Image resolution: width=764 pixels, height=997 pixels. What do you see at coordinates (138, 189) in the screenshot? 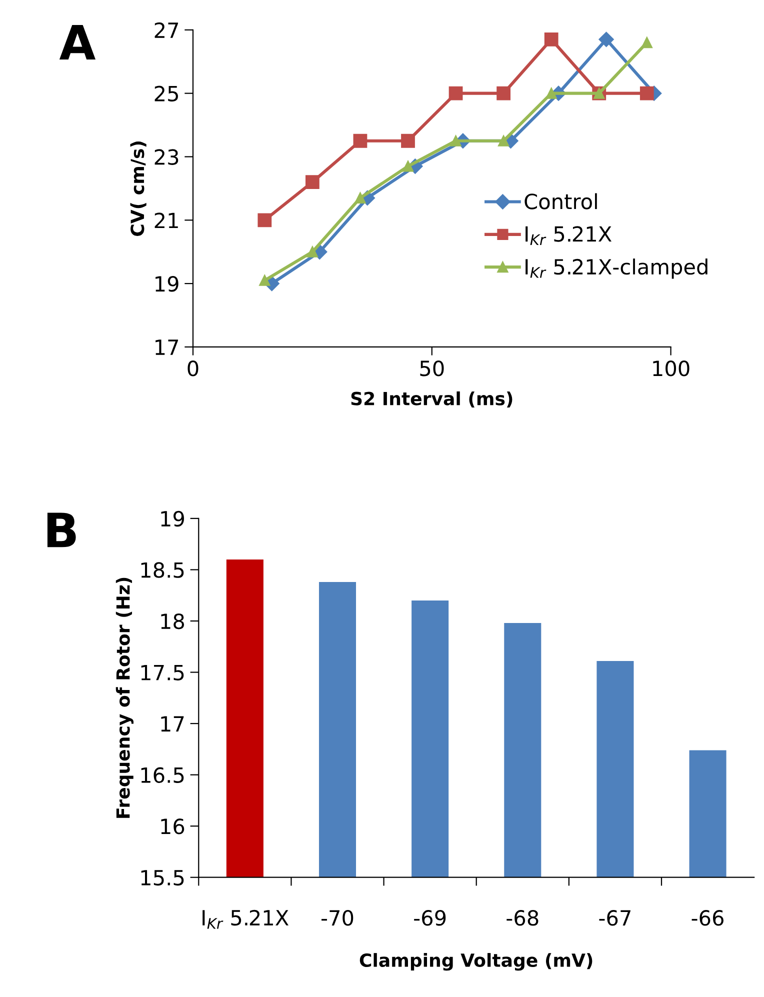
I see `y-axis-title: CV( cm/s)` at bounding box center [138, 189].